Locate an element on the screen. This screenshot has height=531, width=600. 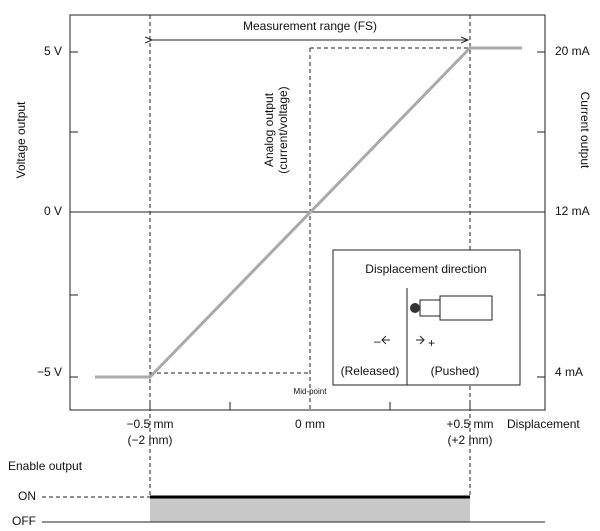
right-tick: 12 mA is located at coordinates (572, 211).